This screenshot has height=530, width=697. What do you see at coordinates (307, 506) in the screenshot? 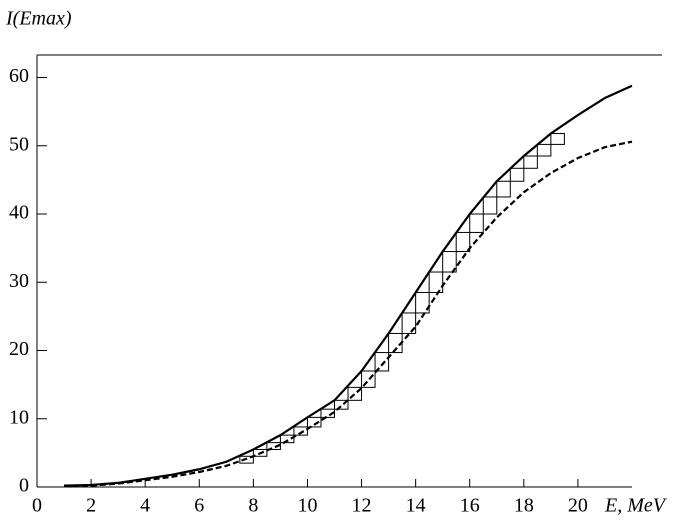
I see `x-tick-label: 10` at bounding box center [307, 506].